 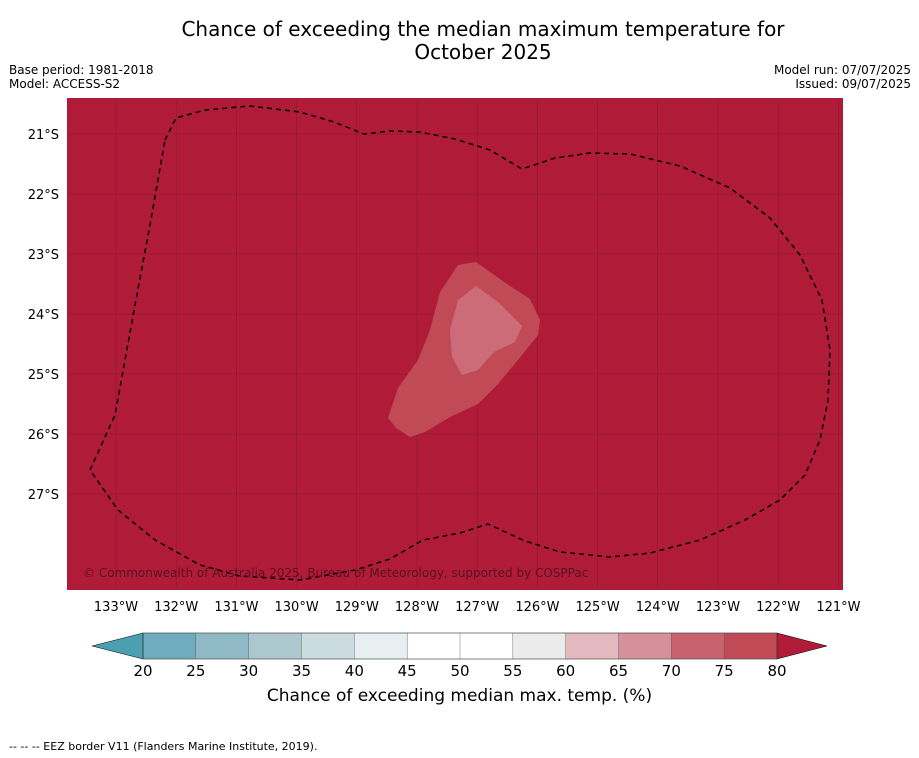 I want to click on model-name: Model: ACCESS-S2, so click(x=65, y=84).